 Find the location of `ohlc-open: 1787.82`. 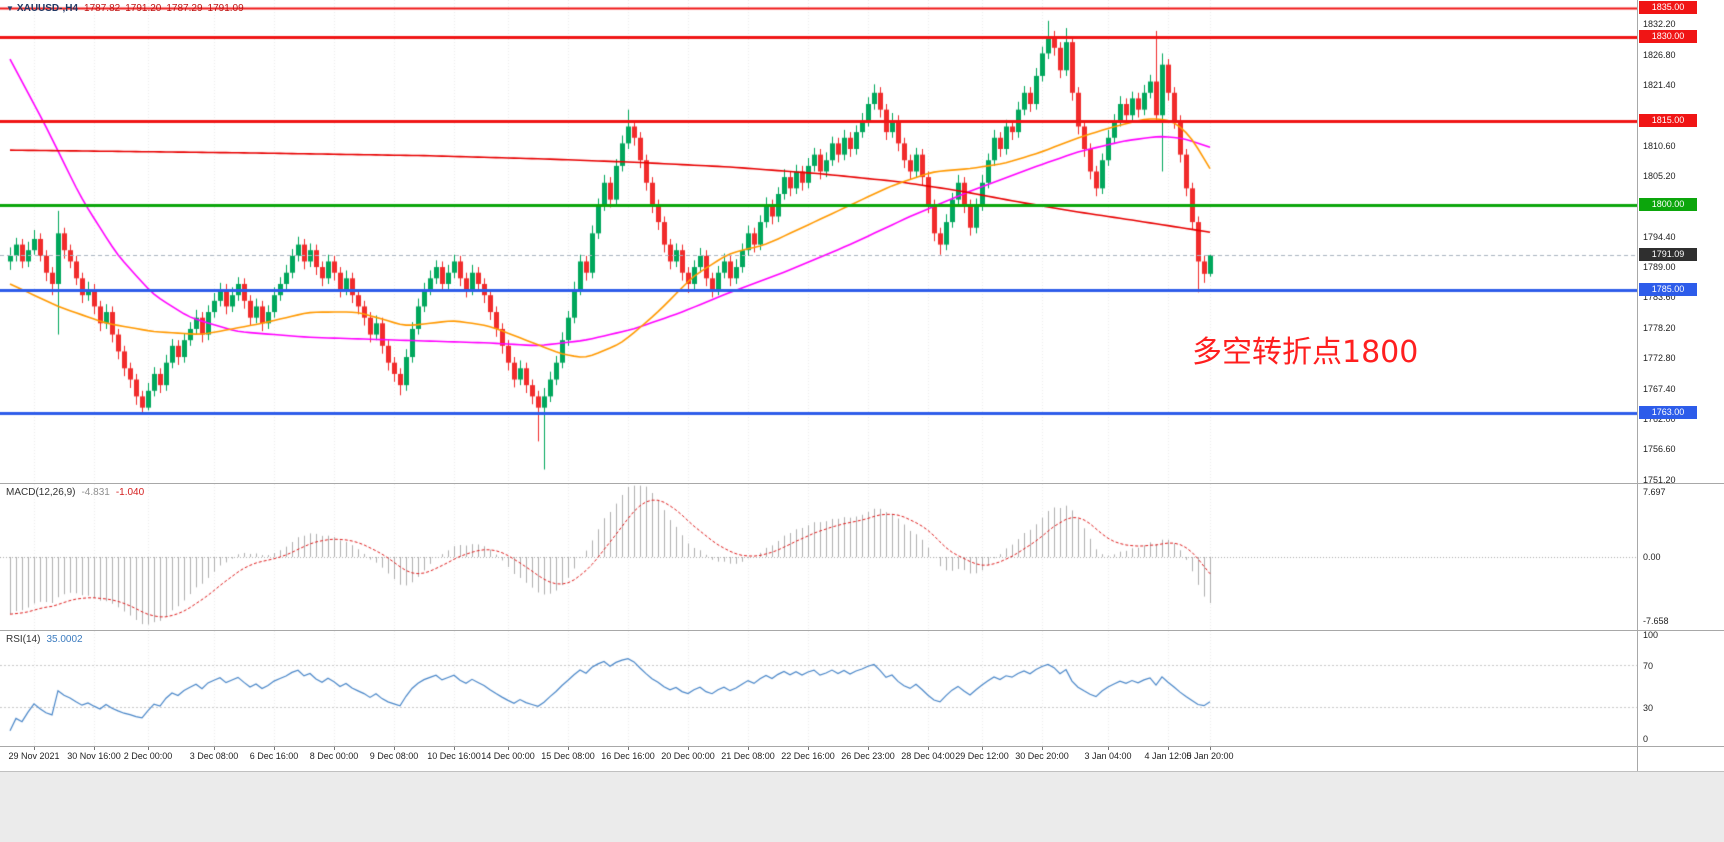

ohlc-open: 1787.82 is located at coordinates (102, 8).